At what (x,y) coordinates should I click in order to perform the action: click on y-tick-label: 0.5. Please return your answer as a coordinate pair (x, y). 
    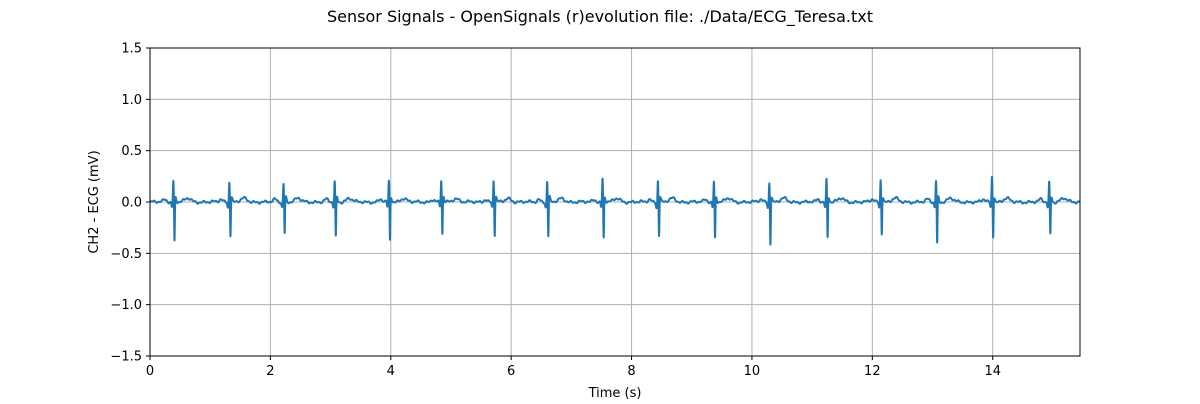
    Looking at the image, I should click on (131, 151).